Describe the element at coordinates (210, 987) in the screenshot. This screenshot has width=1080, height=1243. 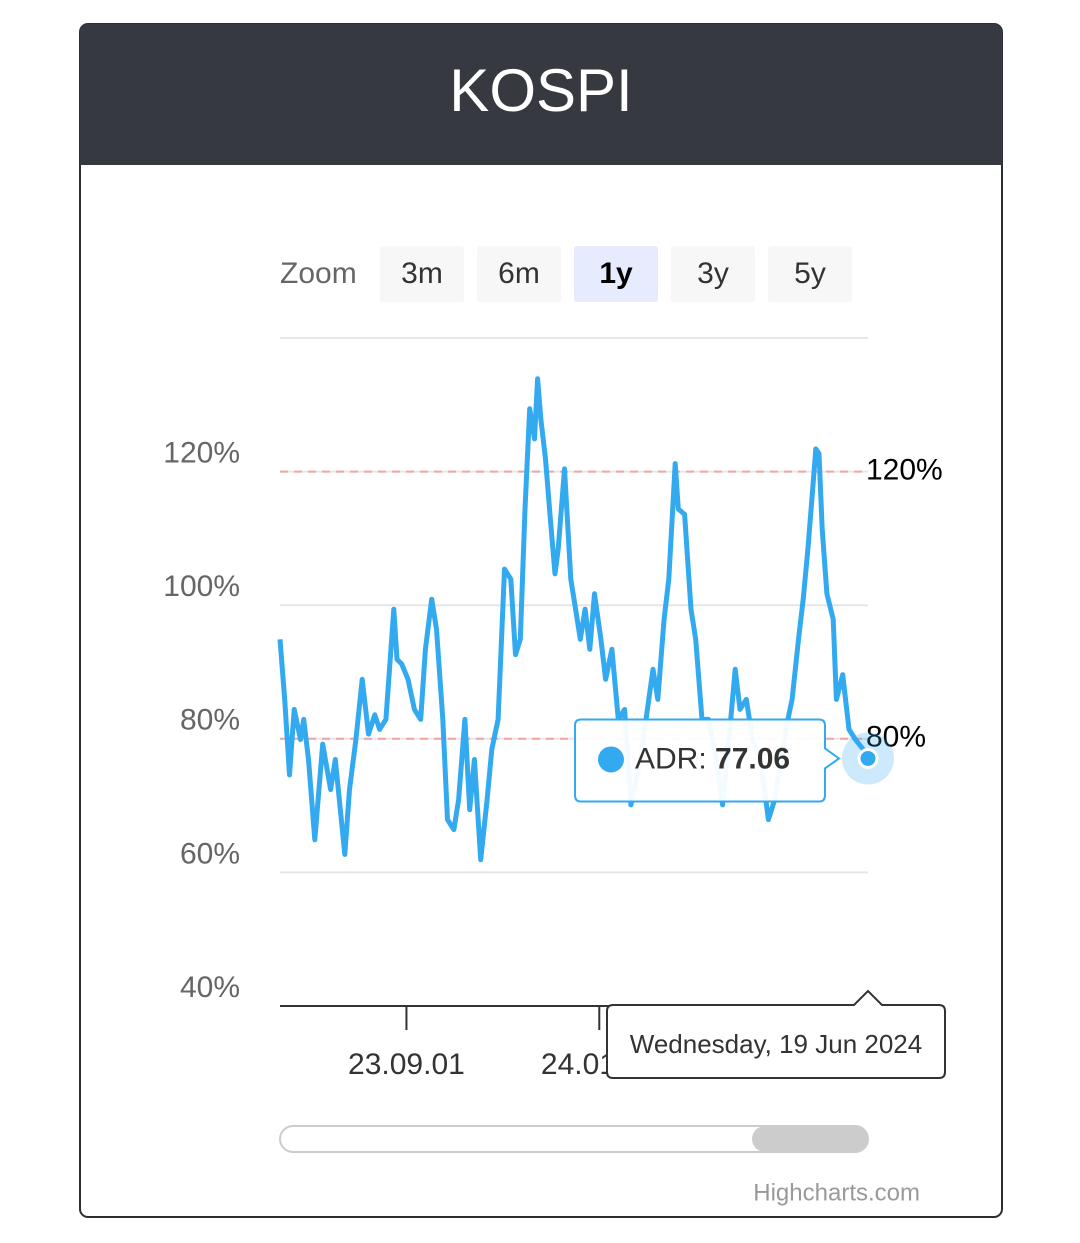
I see `y-tick-label: 40%` at that location.